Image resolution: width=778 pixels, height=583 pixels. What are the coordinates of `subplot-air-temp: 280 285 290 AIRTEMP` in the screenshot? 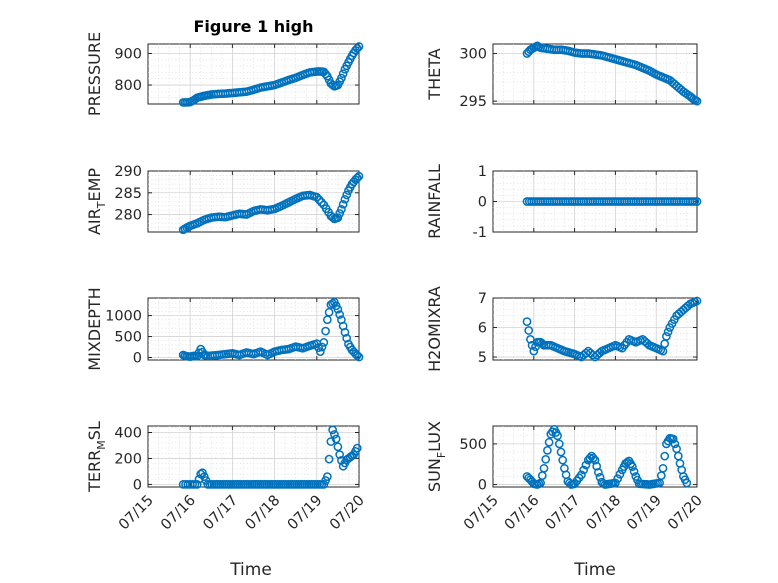 It's located at (224, 199).